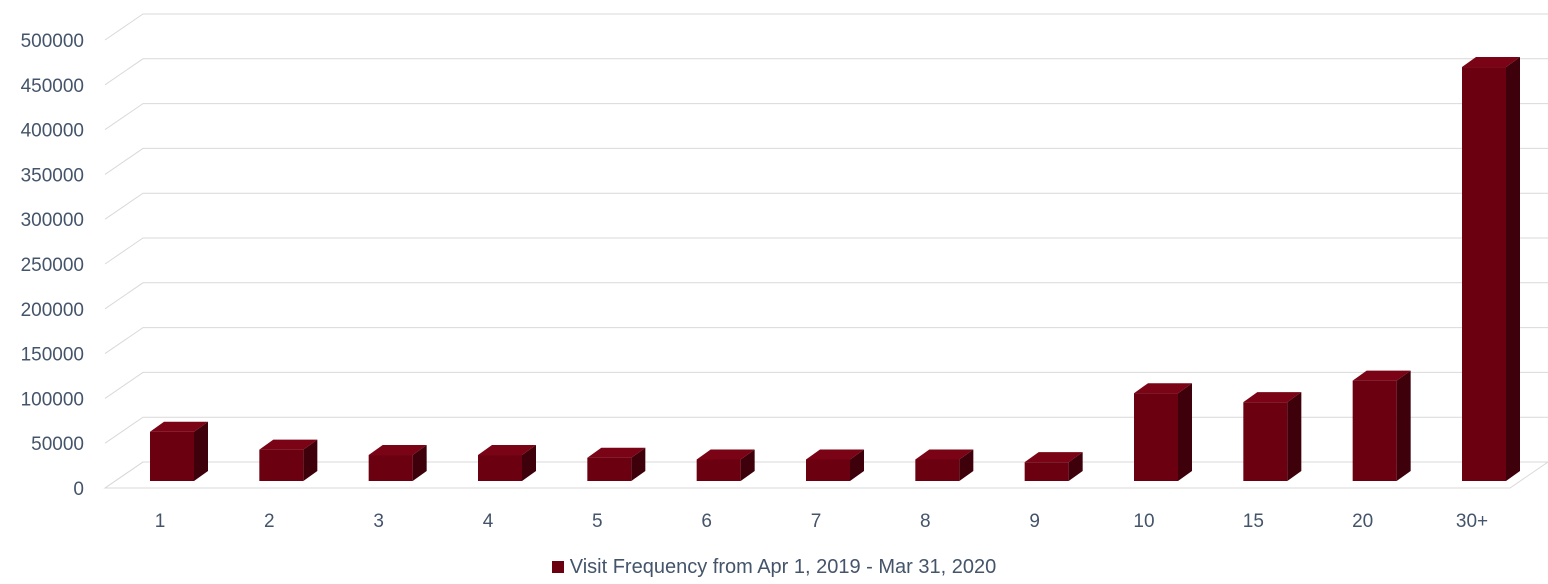  I want to click on x-tick-label: 10, so click(1143, 521).